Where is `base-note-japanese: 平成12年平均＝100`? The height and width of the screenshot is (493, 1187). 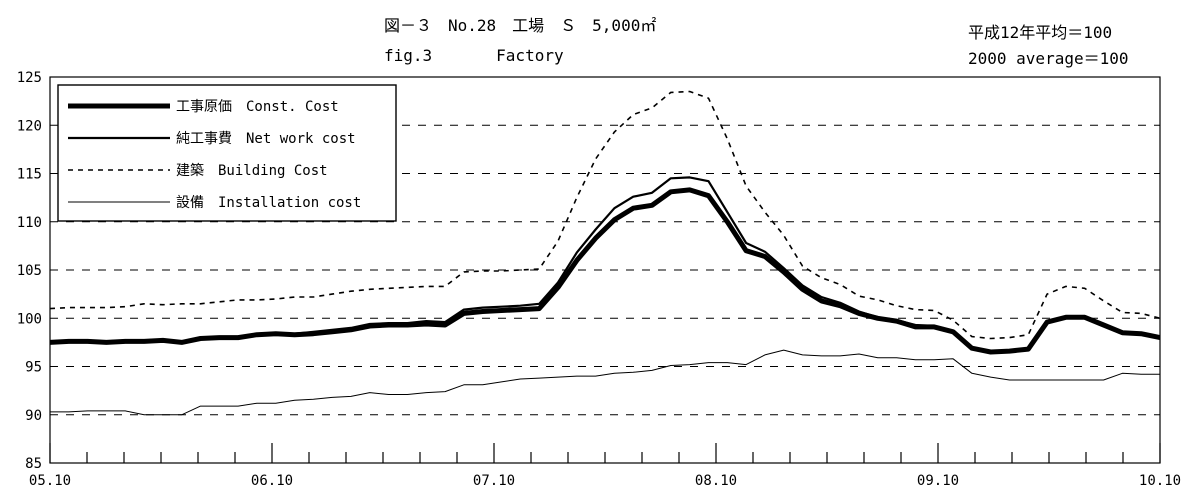 base-note-japanese: 平成12年平均＝100 is located at coordinates (1040, 32).